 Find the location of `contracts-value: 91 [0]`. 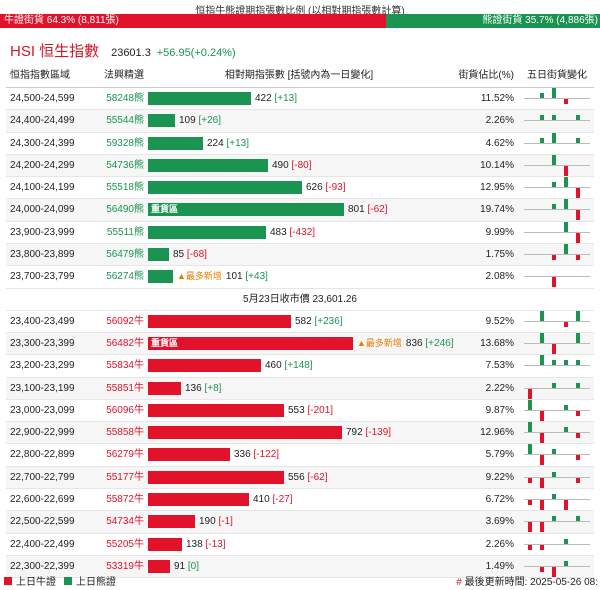

contracts-value: 91 [0] is located at coordinates (186, 566).